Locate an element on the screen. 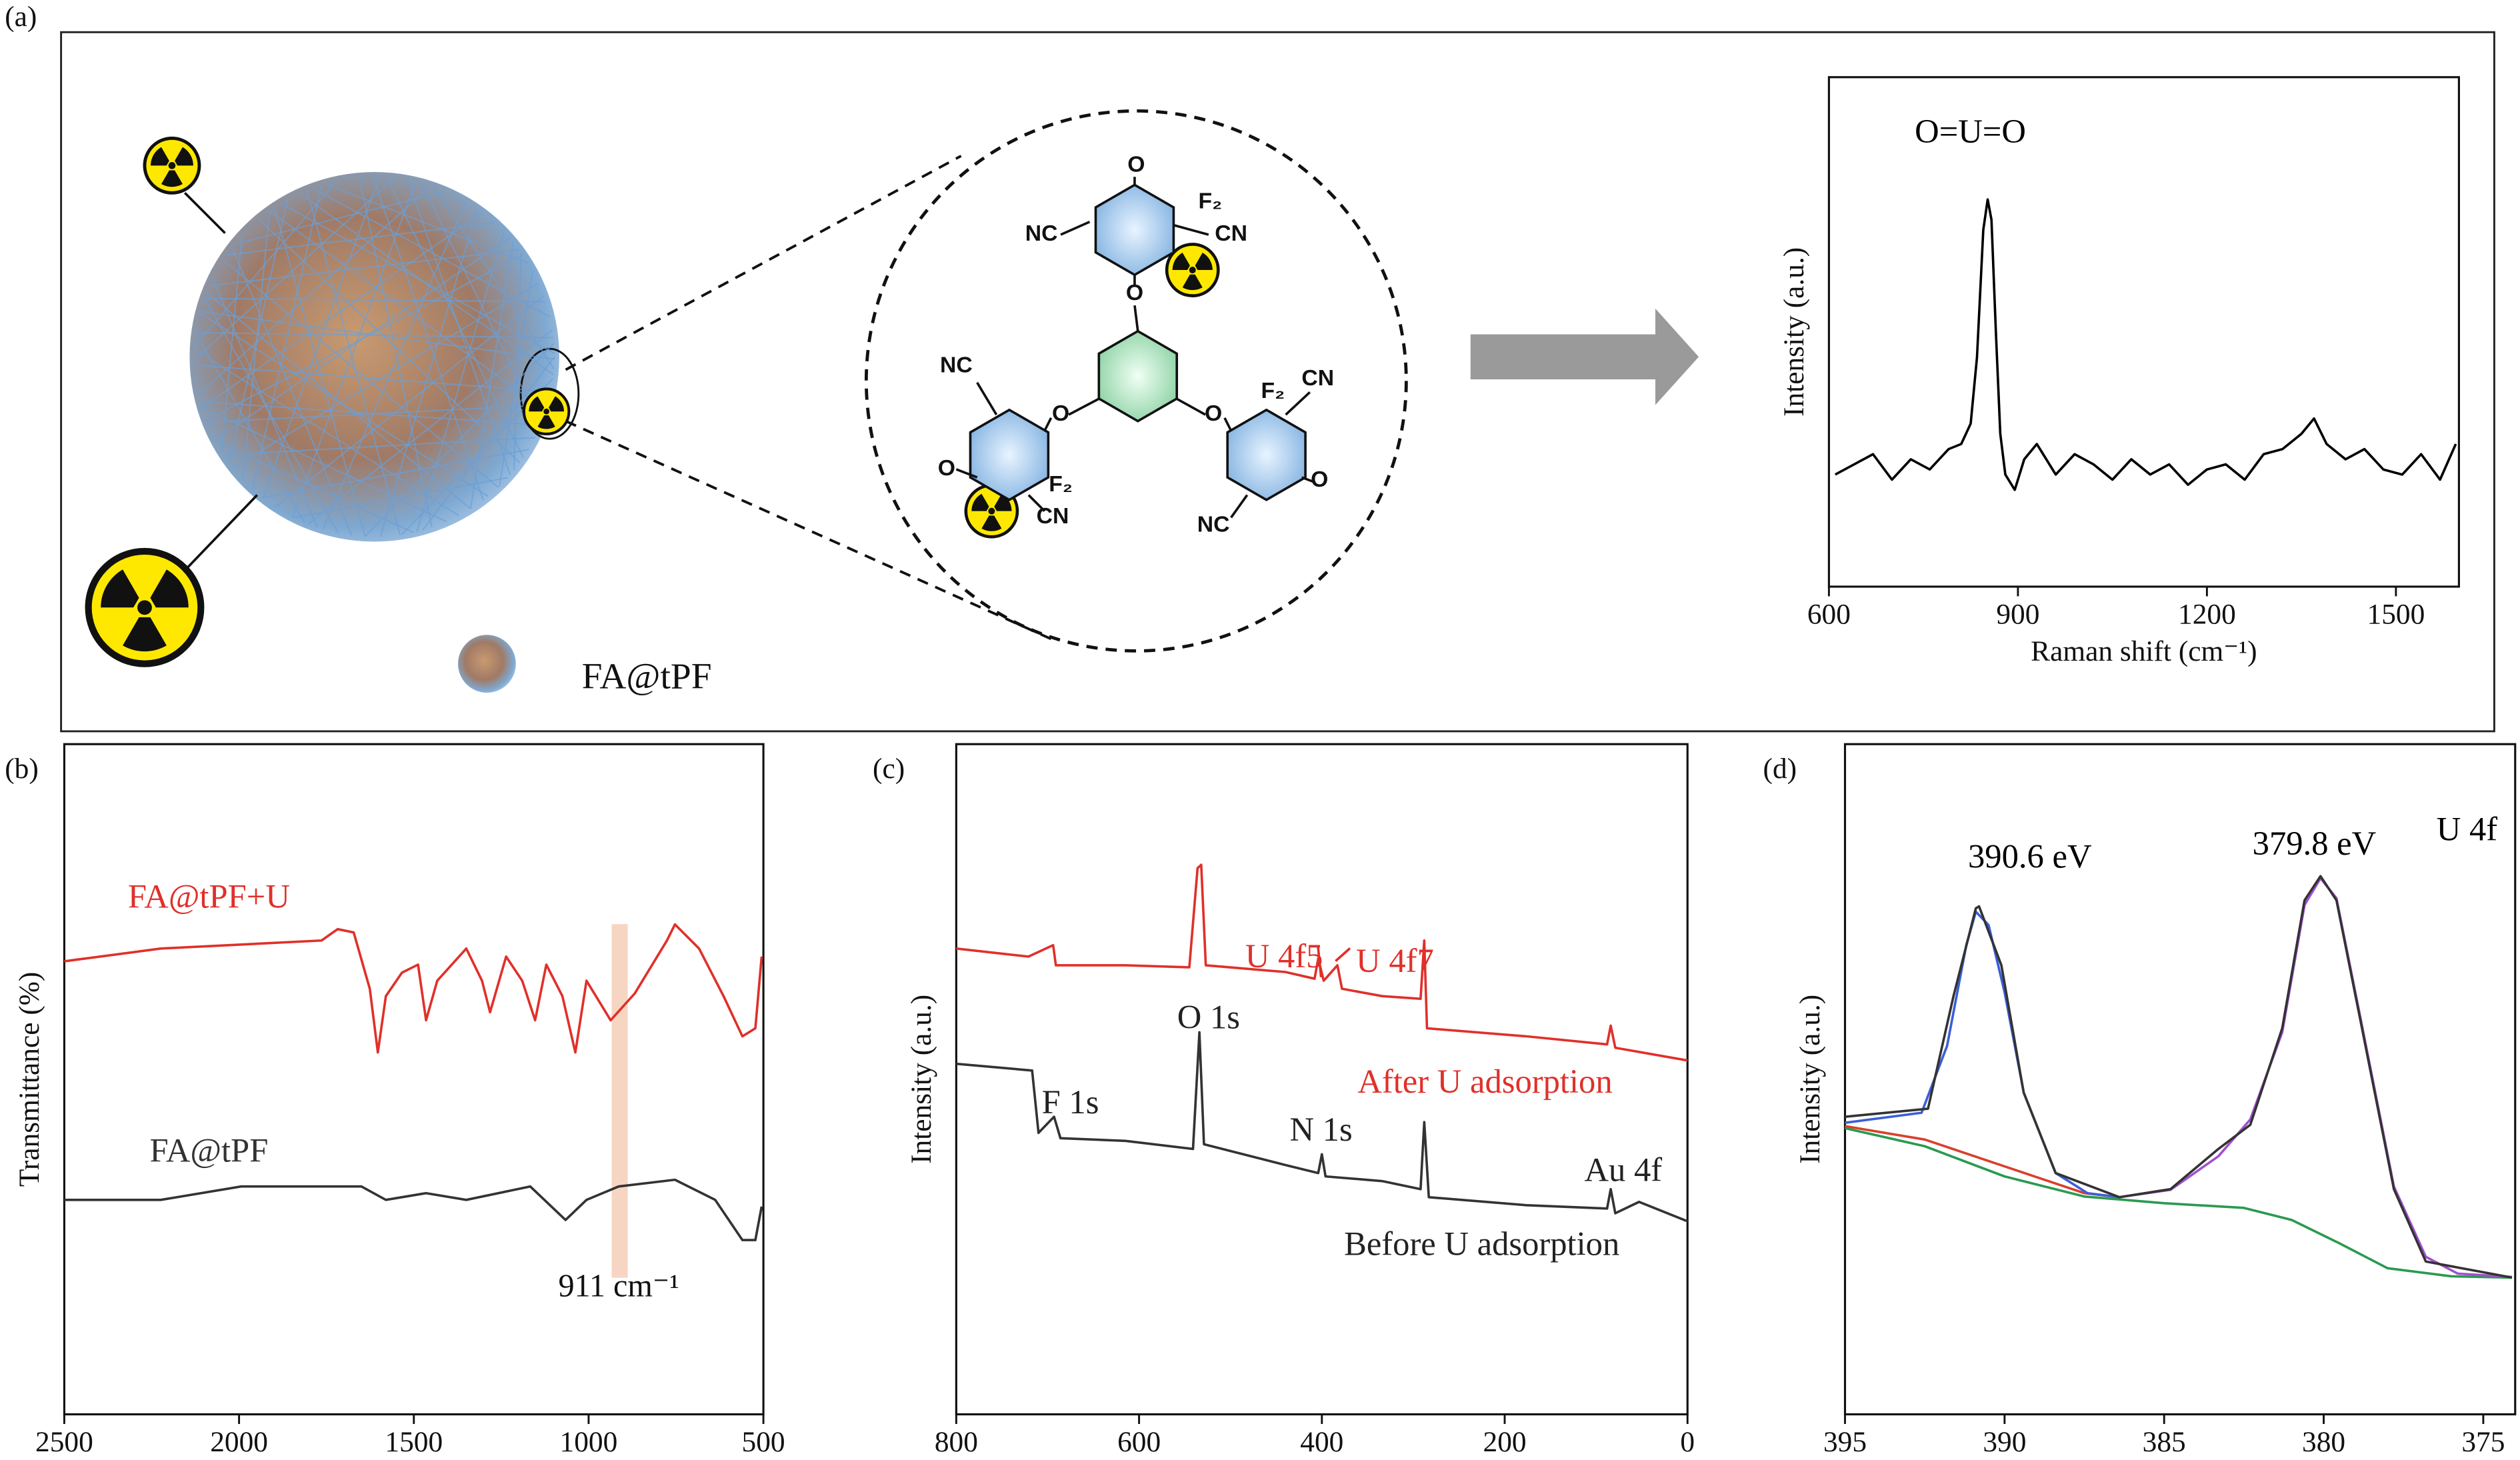 This screenshot has width=2520, height=1460. x-tick-label: 1200 is located at coordinates (2207, 615).